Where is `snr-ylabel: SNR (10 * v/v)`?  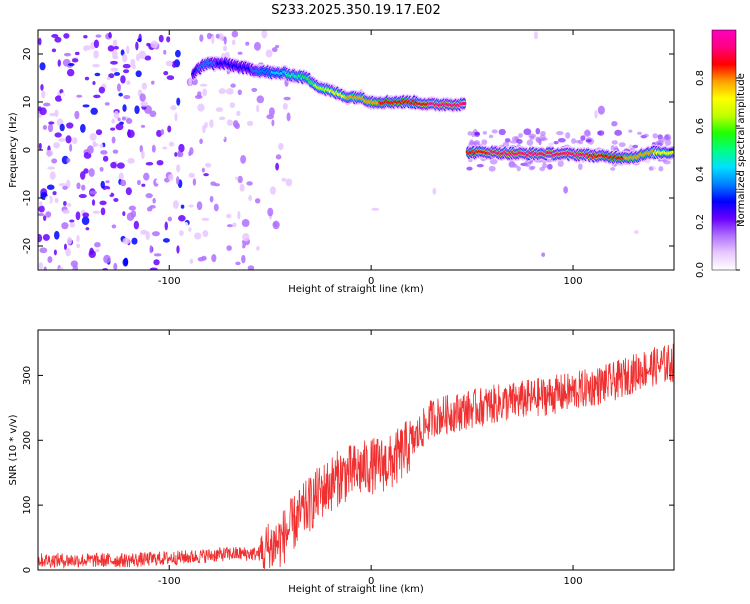 snr-ylabel: SNR (10 * v/v) is located at coordinates (13, 449).